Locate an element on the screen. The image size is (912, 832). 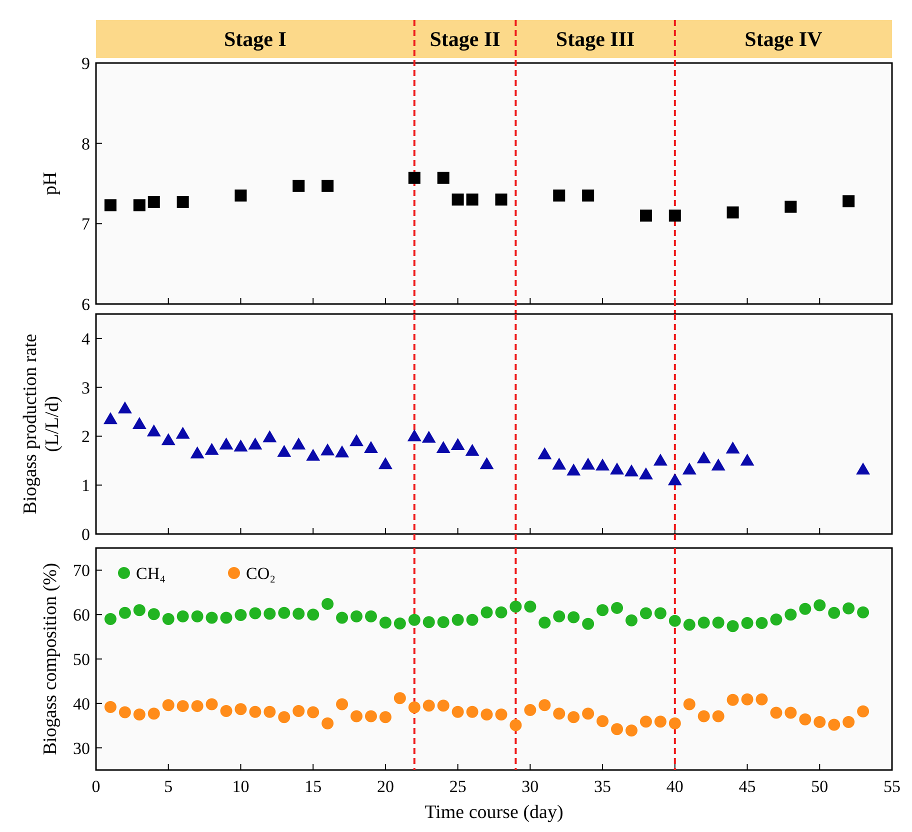
x-tick-label: 30 is located at coordinates (530, 786).